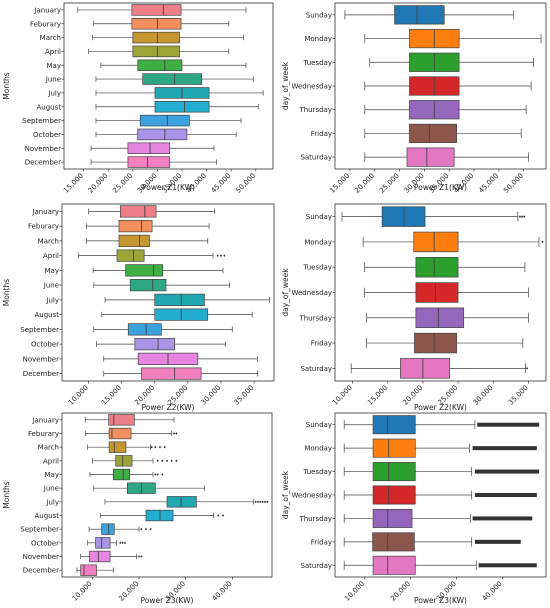 This screenshot has height=608, width=550. What do you see at coordinates (161, 344) in the screenshot?
I see `box-october` at bounding box center [161, 344].